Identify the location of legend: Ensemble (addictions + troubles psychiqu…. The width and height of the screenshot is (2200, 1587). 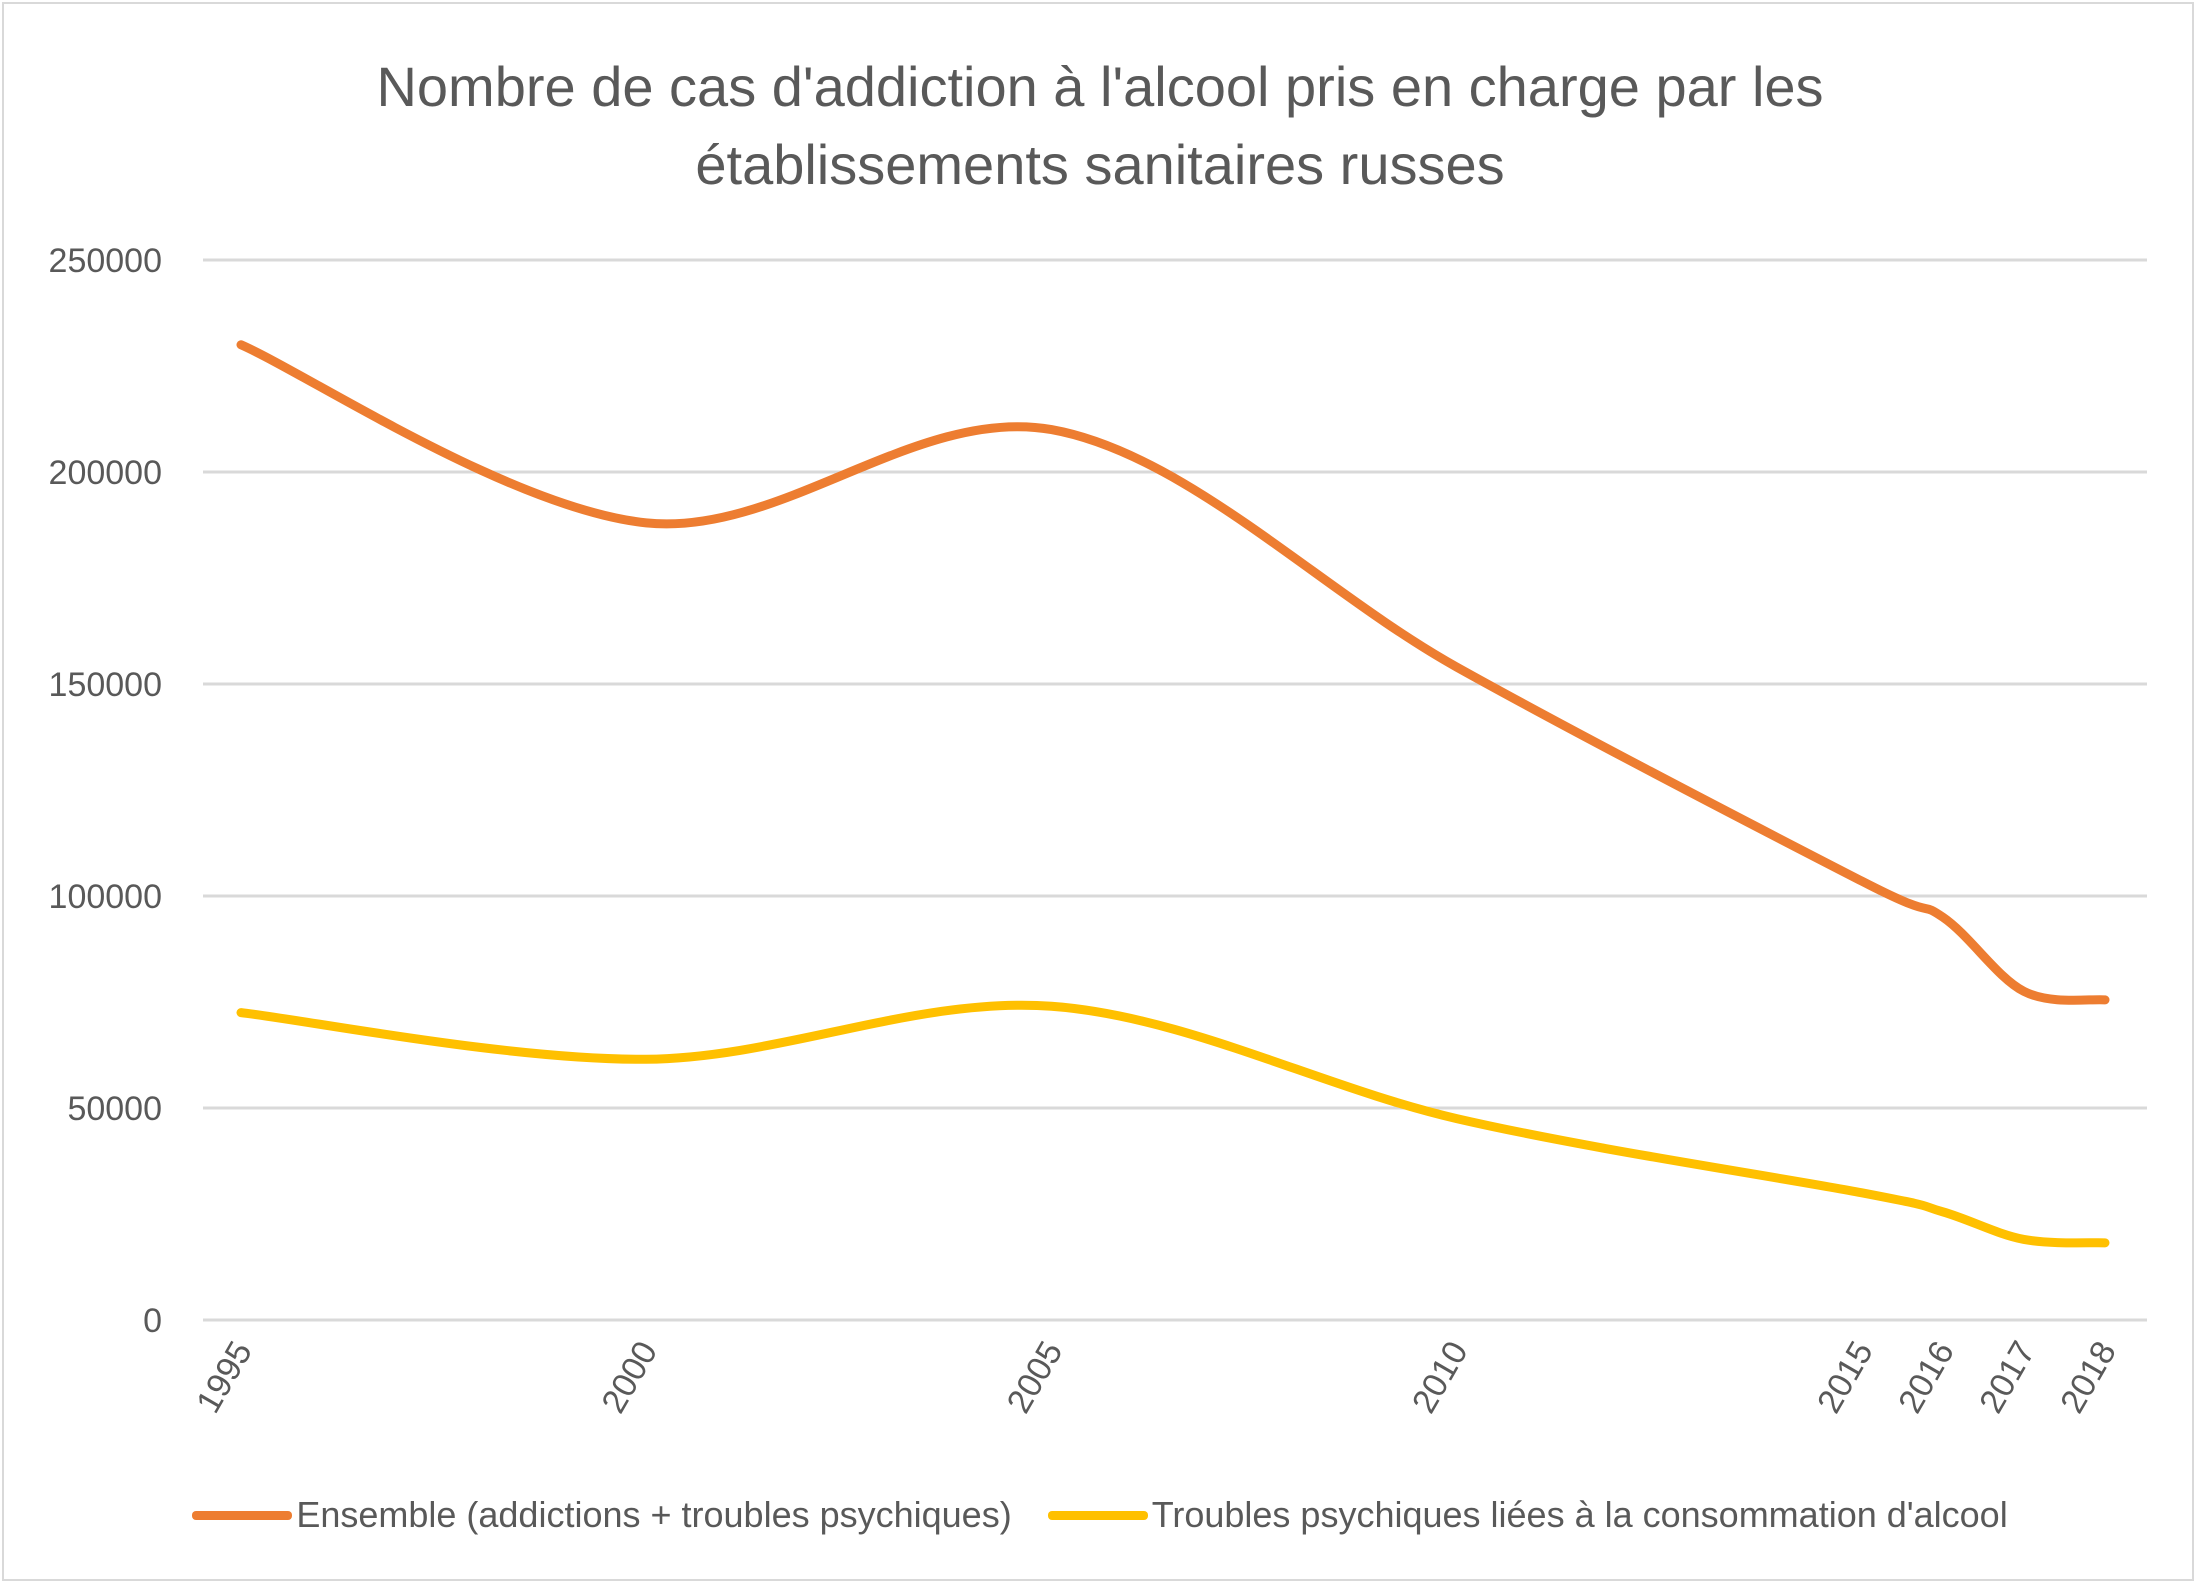
(1100, 1515).